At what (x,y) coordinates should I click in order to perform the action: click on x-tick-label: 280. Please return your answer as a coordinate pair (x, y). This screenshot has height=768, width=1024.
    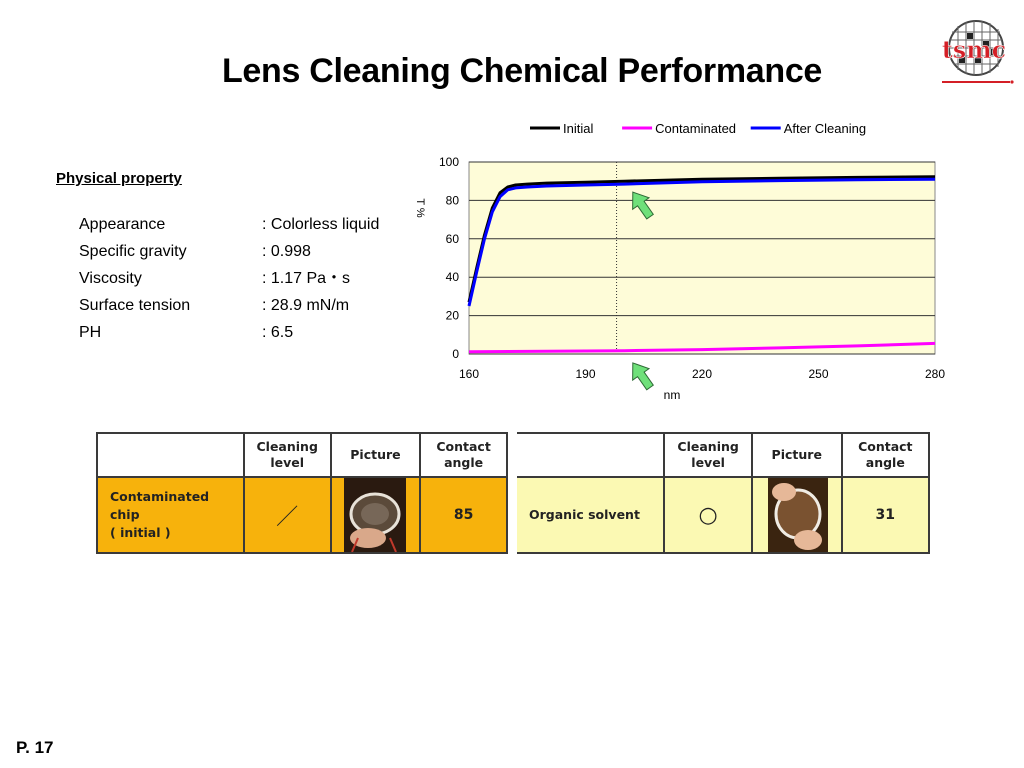
    Looking at the image, I should click on (935, 374).